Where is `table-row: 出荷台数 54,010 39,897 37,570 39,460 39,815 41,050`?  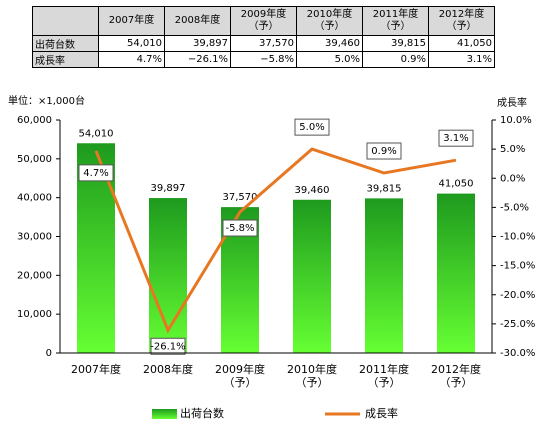
table-row: 出荷台数 54,010 39,897 37,570 39,460 39,815 41,050 is located at coordinates (263, 43).